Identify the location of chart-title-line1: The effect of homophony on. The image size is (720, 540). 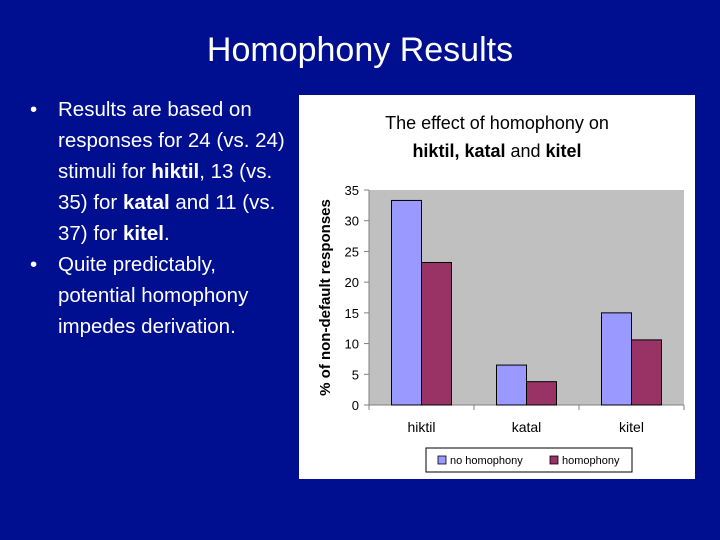
(497, 123).